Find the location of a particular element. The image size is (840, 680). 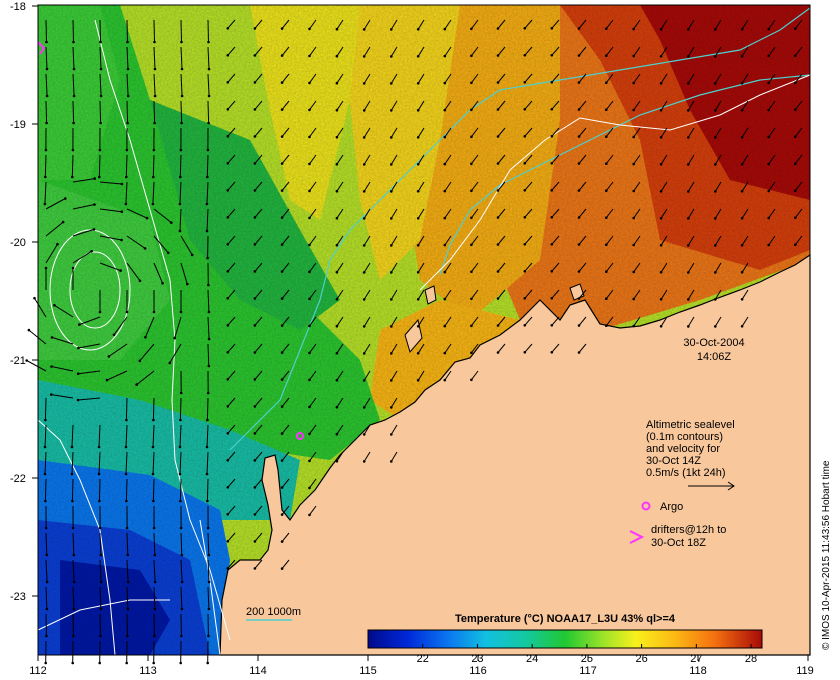

x-tick-label: 116 is located at coordinates (478, 671).